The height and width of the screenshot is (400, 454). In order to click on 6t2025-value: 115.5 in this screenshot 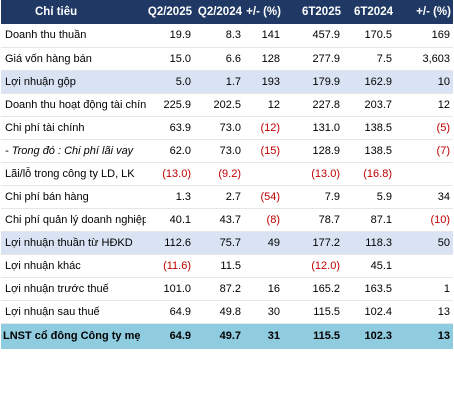, I will do `click(321, 311)`.